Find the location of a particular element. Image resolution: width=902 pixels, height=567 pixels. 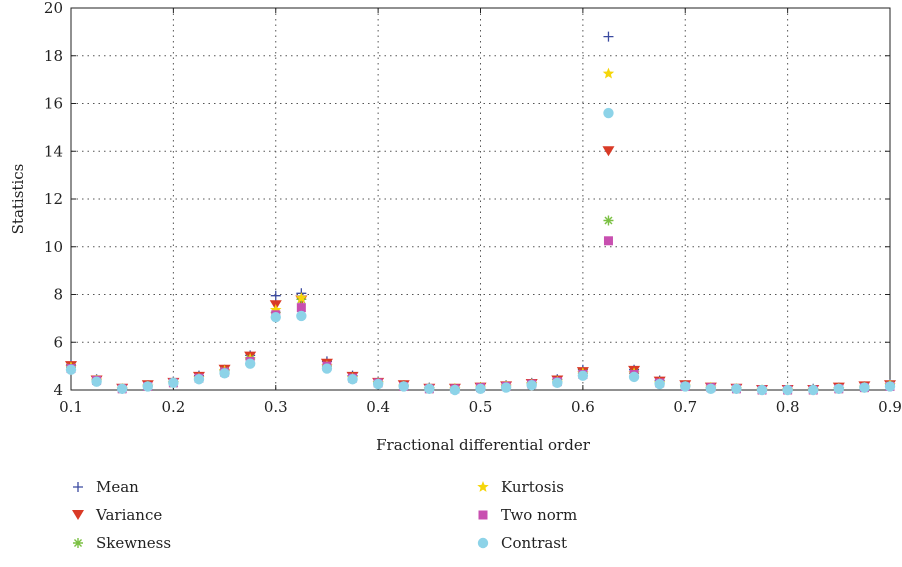

legend-item: Contrast is located at coordinates (522, 543).